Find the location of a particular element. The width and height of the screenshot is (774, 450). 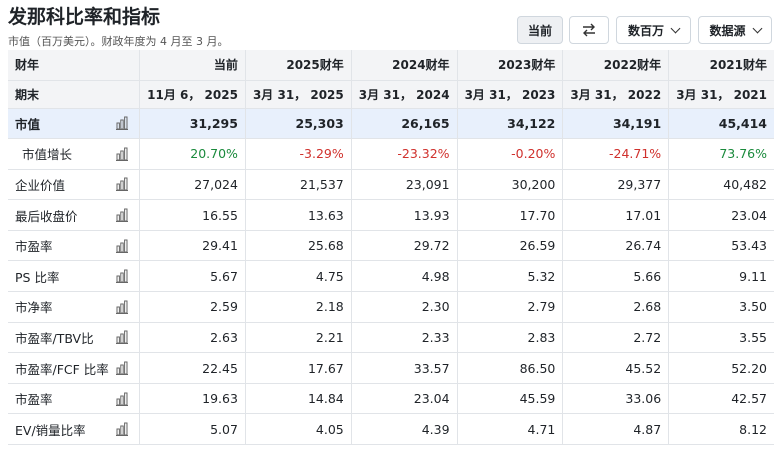

row-label-cell: 市盈率/FCF 比率 is located at coordinates (74, 368).